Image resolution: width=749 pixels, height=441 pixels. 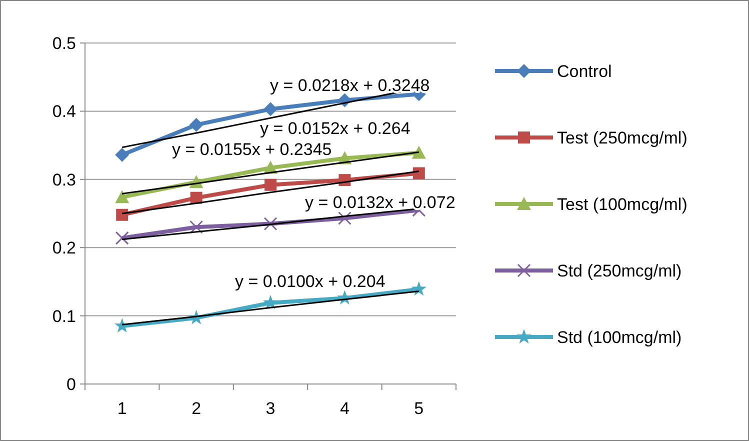 What do you see at coordinates (350, 85) in the screenshot?
I see `annotation: y = 0.0218x + 0.3248` at bounding box center [350, 85].